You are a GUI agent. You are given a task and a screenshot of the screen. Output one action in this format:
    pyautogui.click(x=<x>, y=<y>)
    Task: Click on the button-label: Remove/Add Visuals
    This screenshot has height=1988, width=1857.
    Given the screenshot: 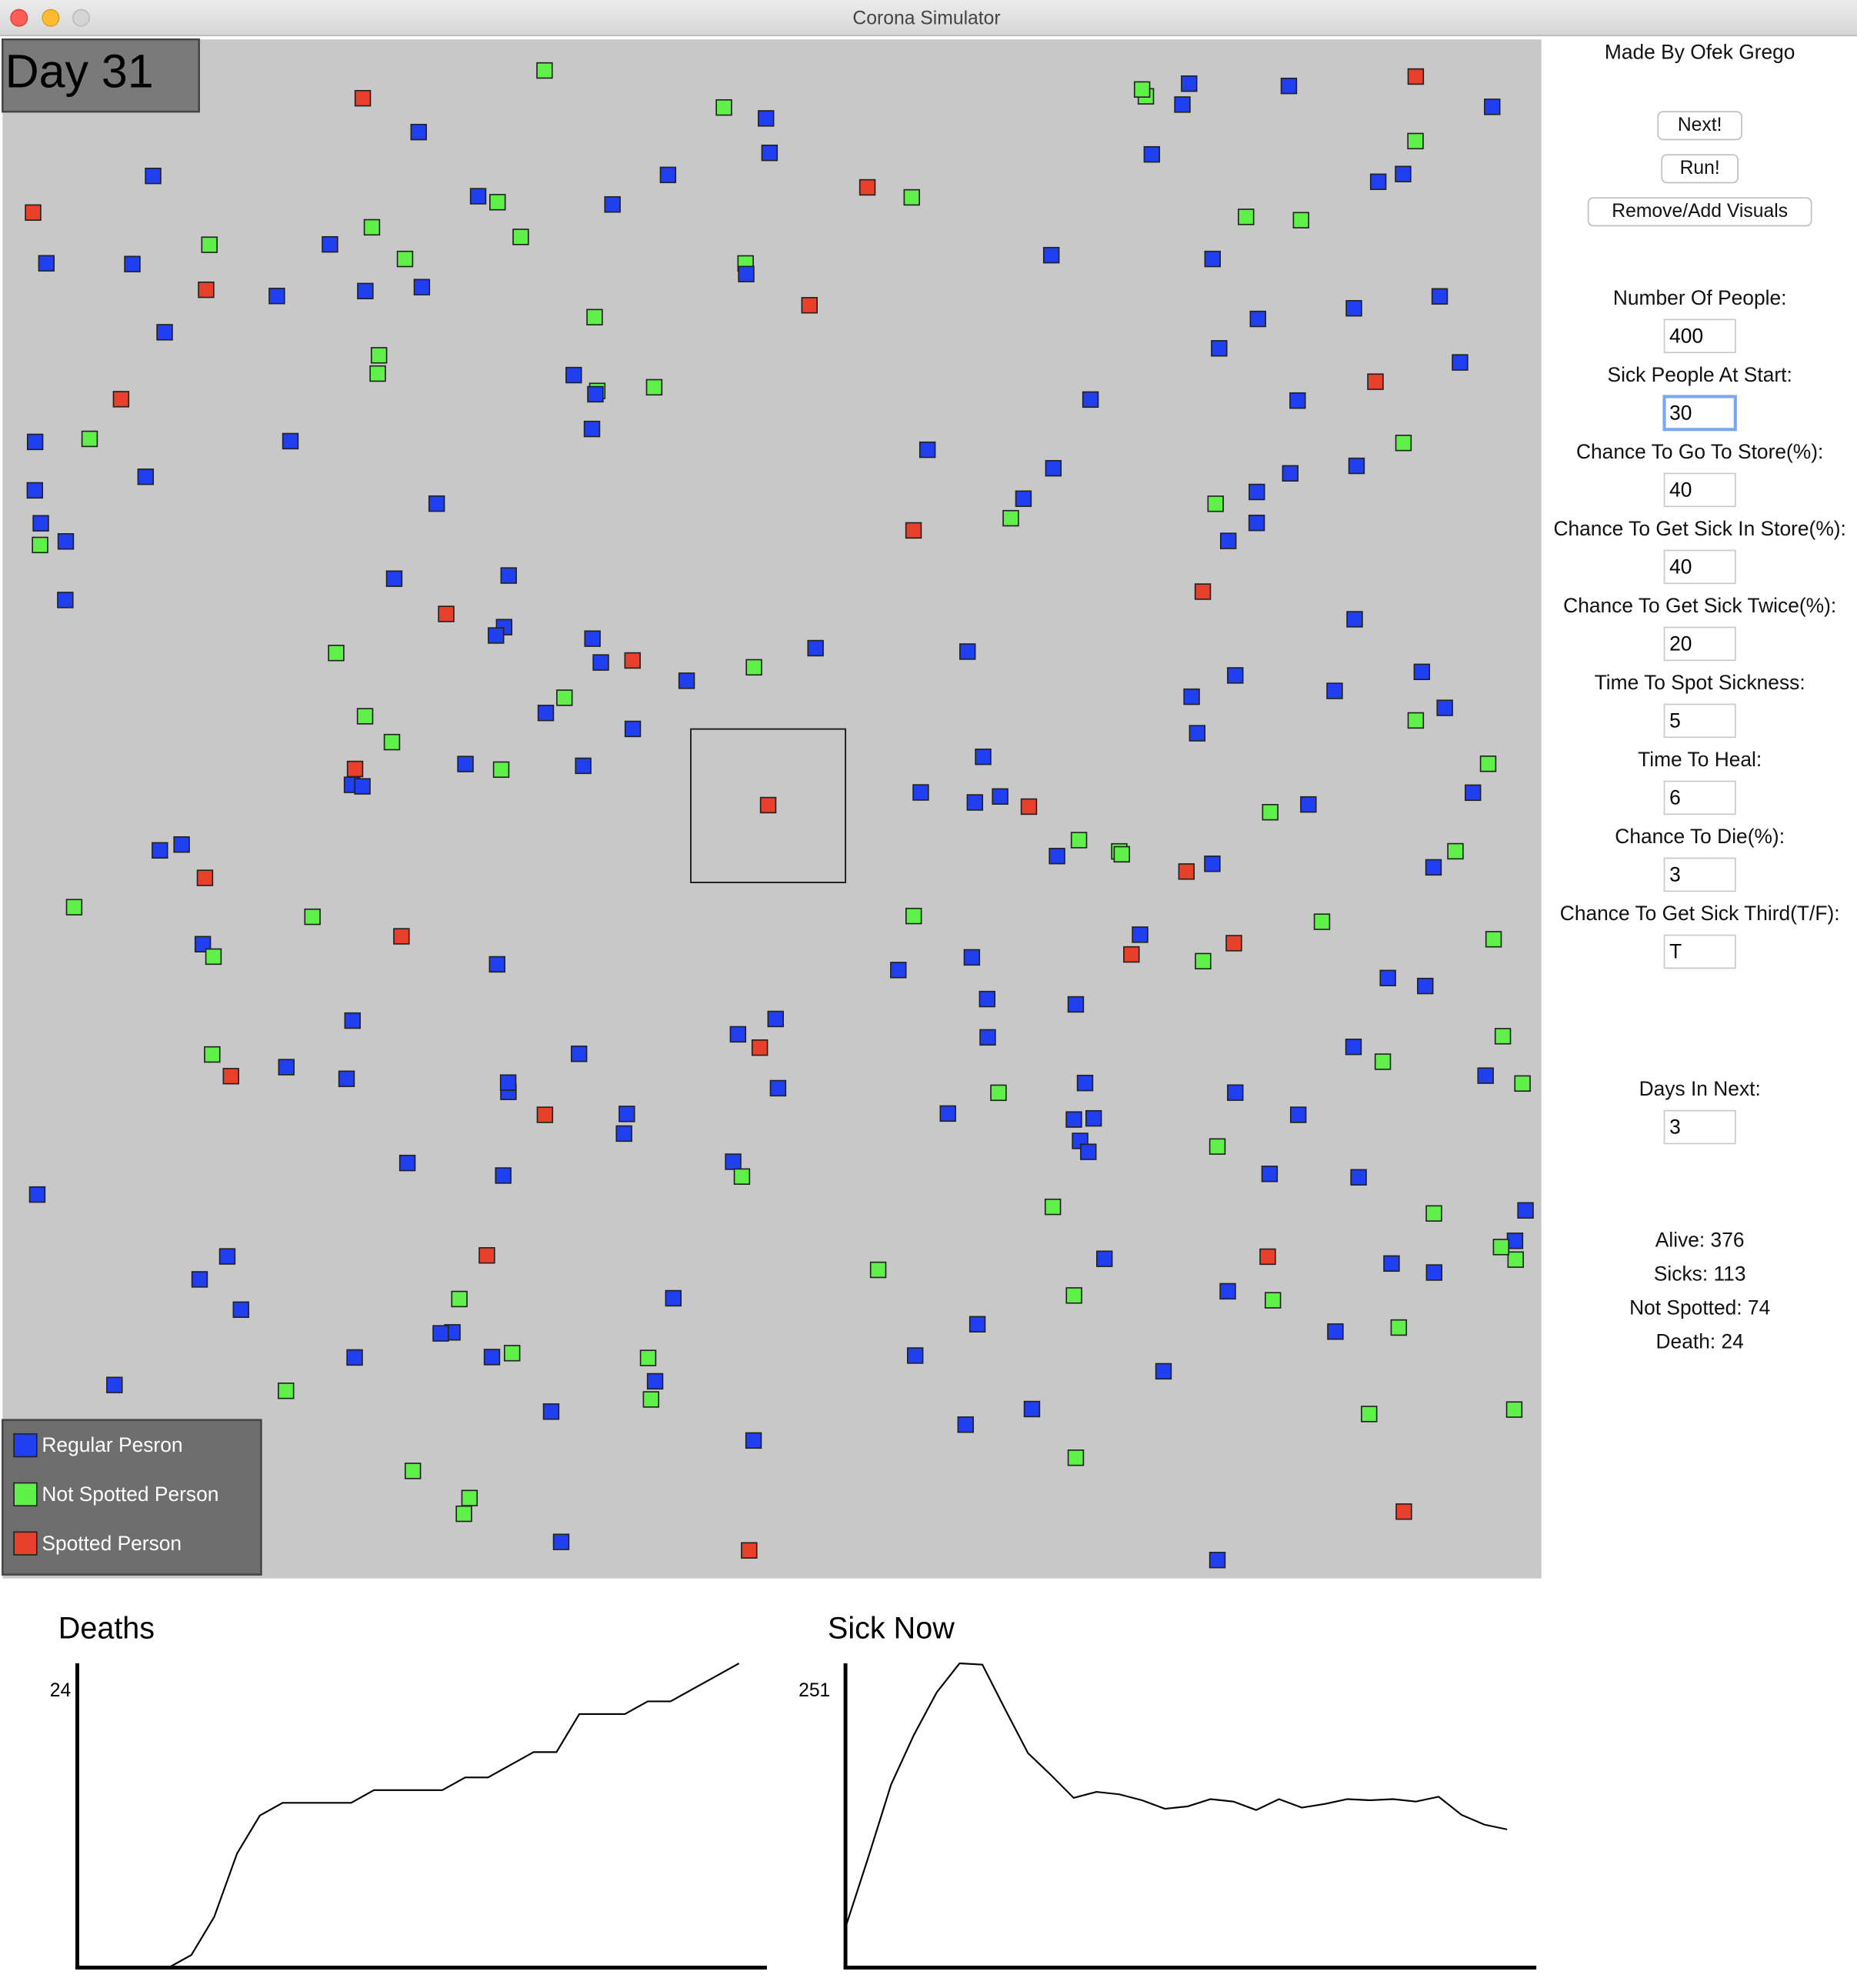 What is the action you would take?
    pyautogui.click(x=1700, y=211)
    